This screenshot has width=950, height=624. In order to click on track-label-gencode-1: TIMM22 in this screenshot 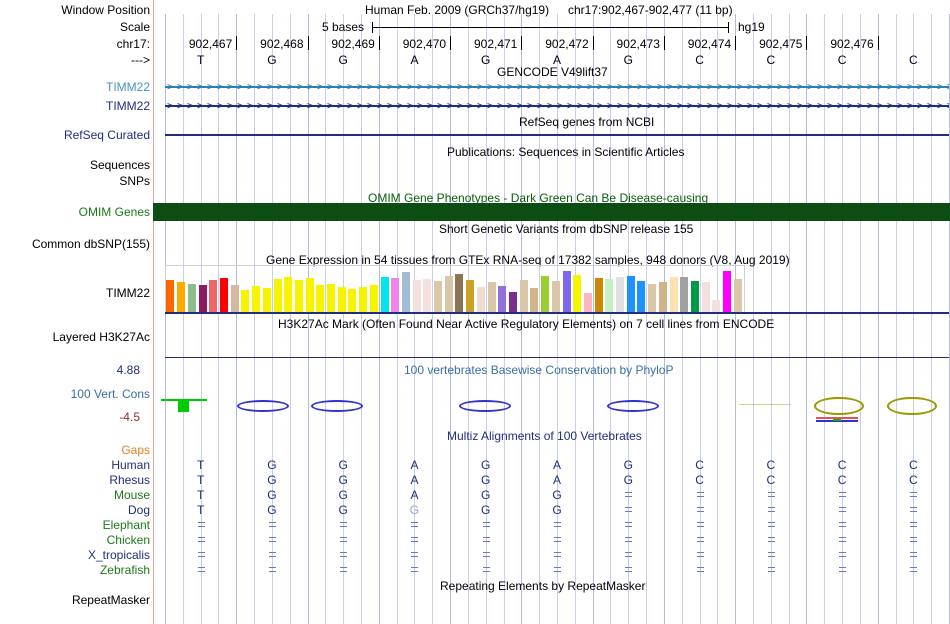, I will do `click(127, 87)`.